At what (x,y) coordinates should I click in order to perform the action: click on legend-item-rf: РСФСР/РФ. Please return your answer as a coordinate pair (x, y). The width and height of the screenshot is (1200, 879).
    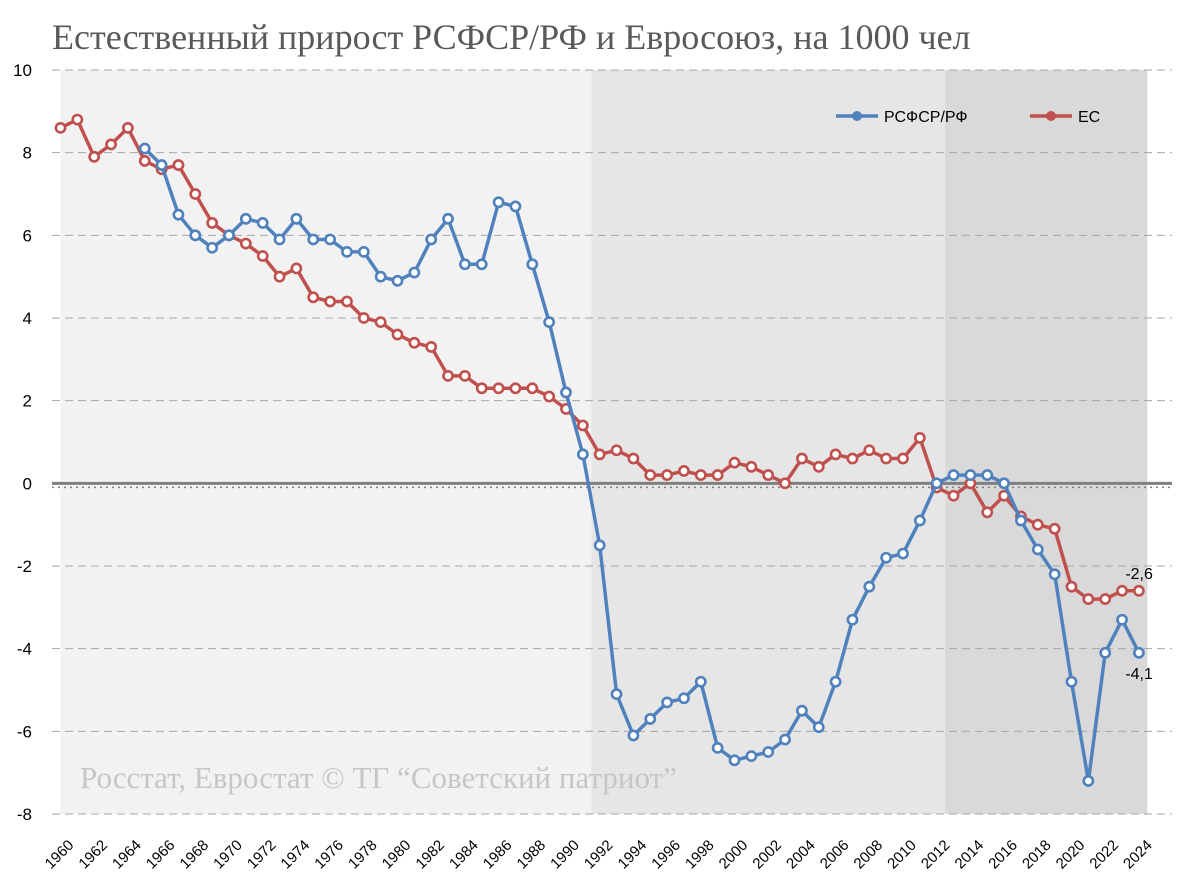
    Looking at the image, I should click on (902, 117).